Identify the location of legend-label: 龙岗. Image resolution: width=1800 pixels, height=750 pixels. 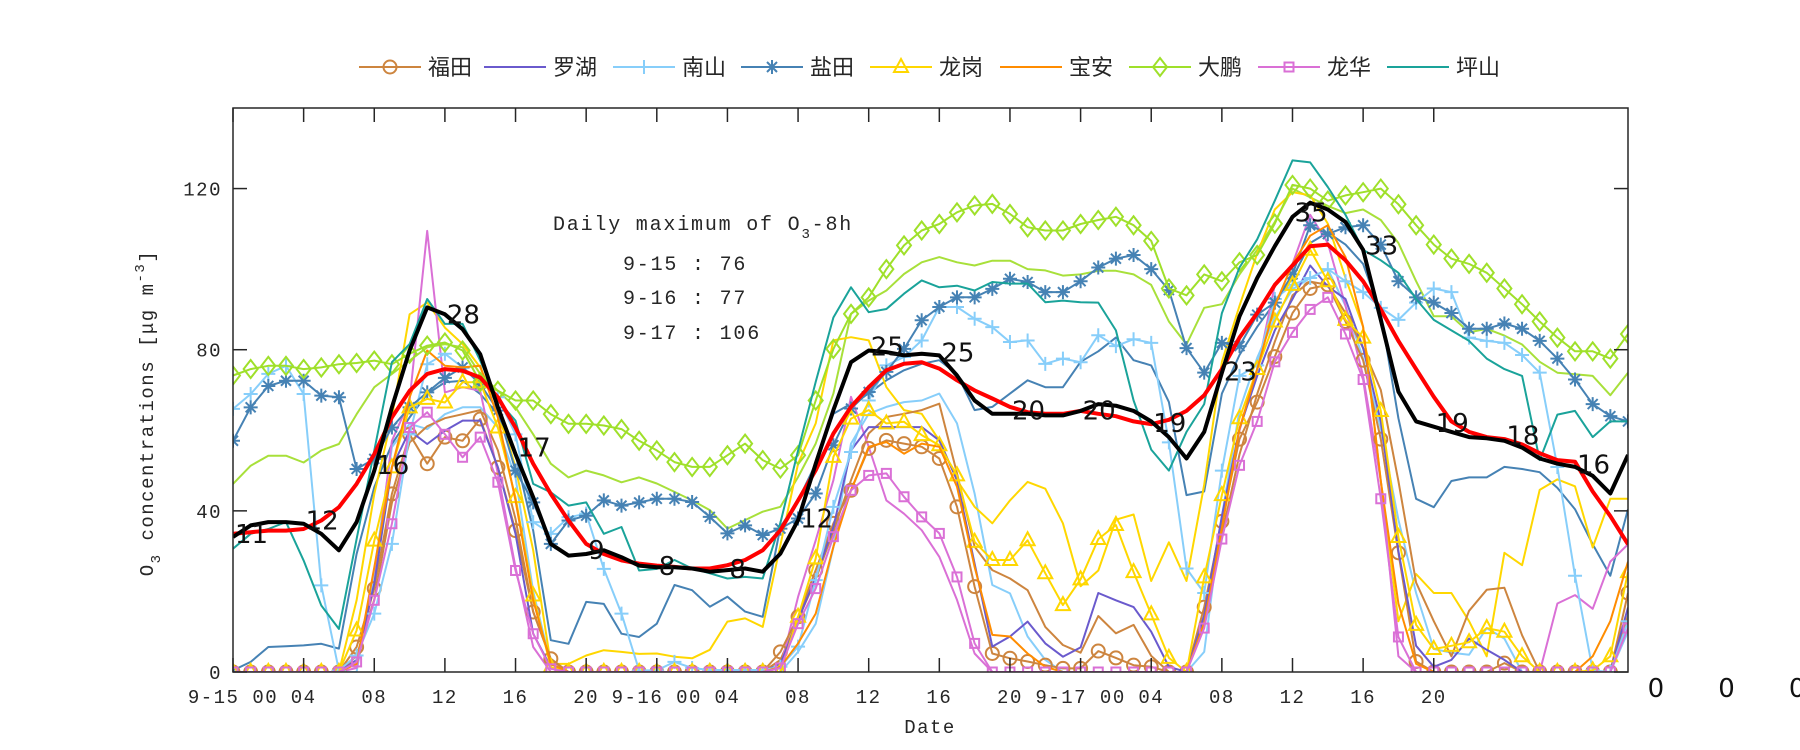
(961, 68).